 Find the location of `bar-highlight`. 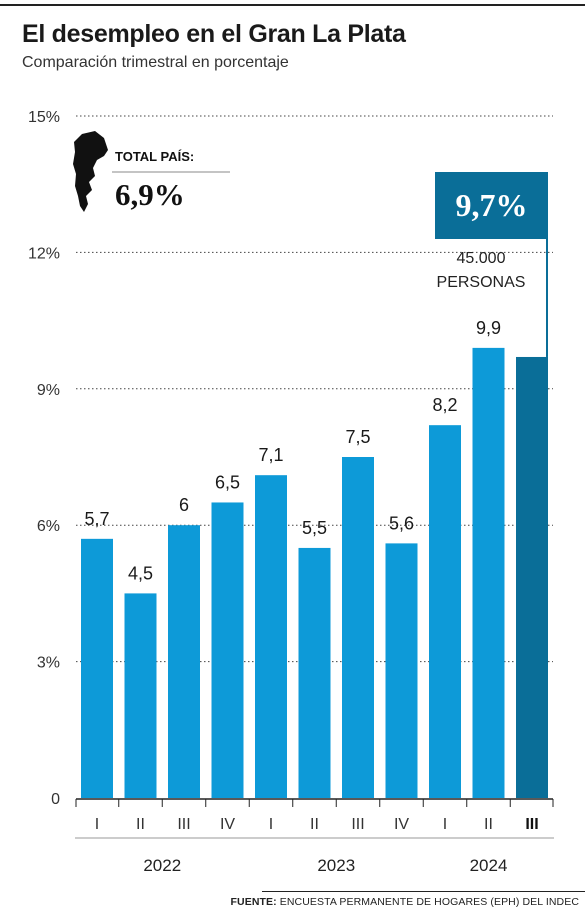

bar-highlight is located at coordinates (532, 577).